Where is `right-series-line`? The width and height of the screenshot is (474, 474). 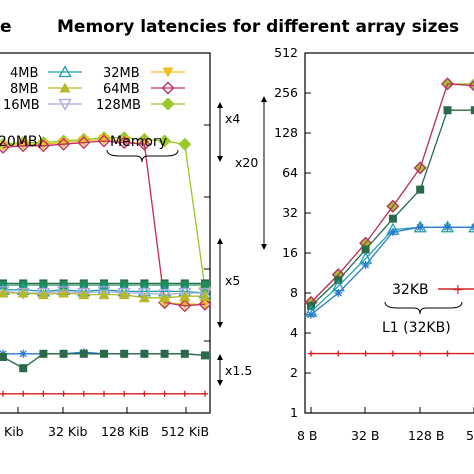 right-series-line is located at coordinates (392, 271).